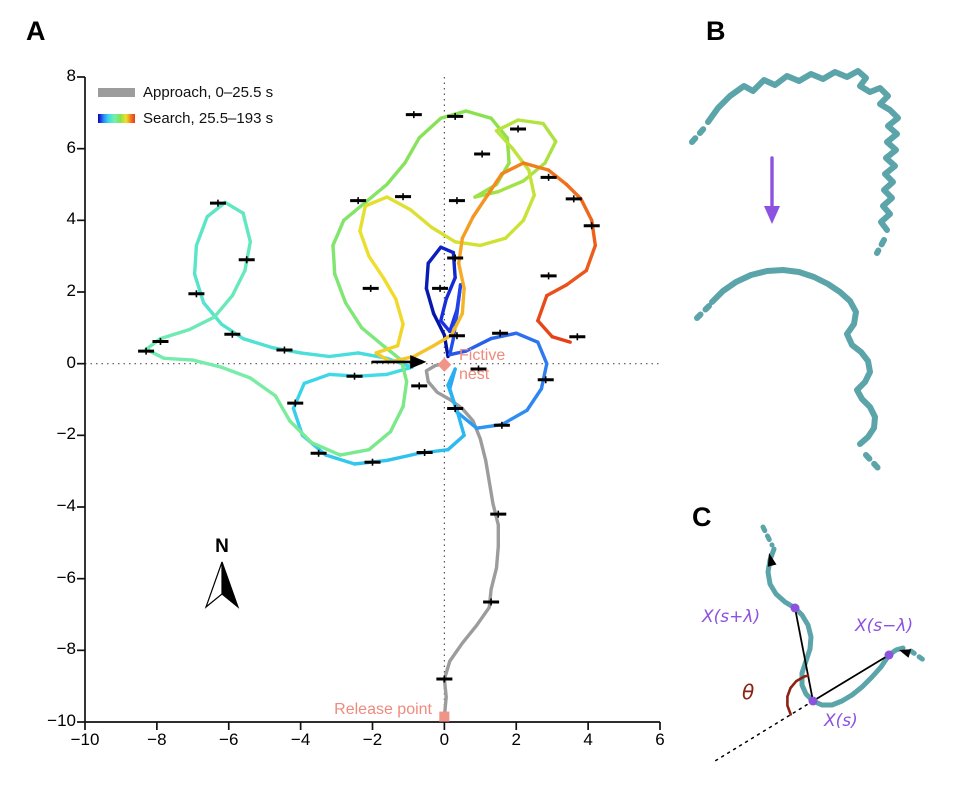 The height and width of the screenshot is (785, 969). Describe the element at coordinates (66, 434) in the screenshot. I see `y-tick-label: −2` at that location.